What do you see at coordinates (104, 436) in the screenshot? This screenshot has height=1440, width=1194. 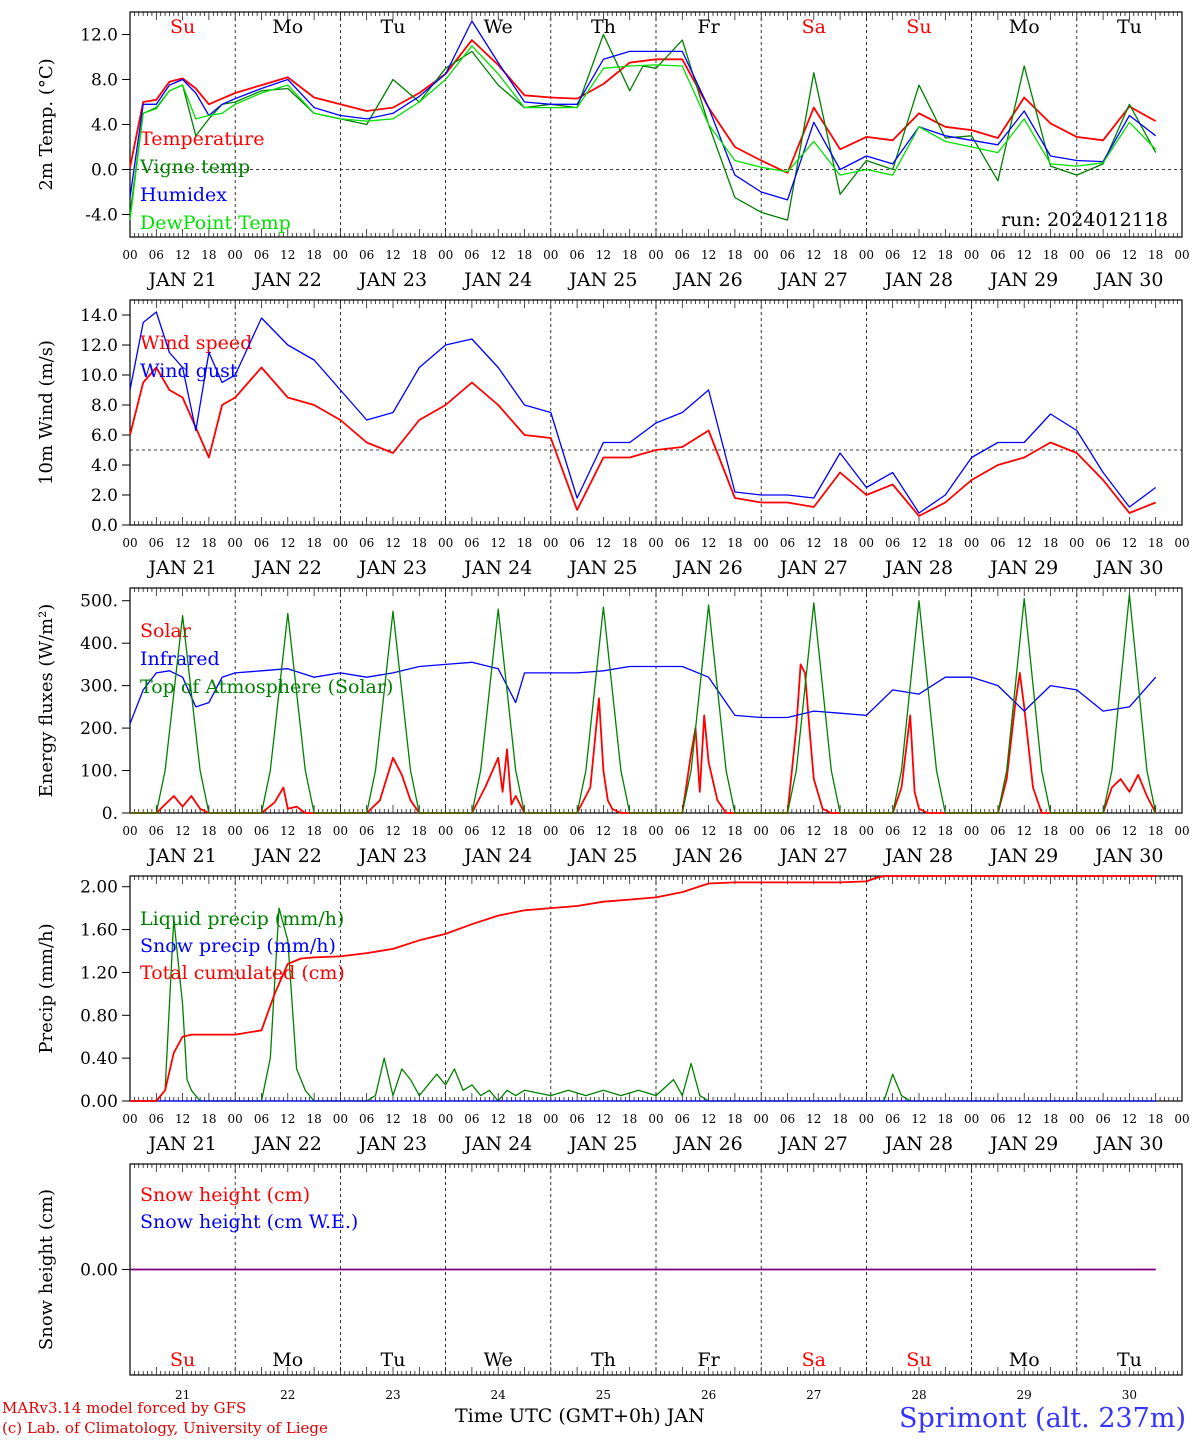 I see `y-tick-label: 6.0` at bounding box center [104, 436].